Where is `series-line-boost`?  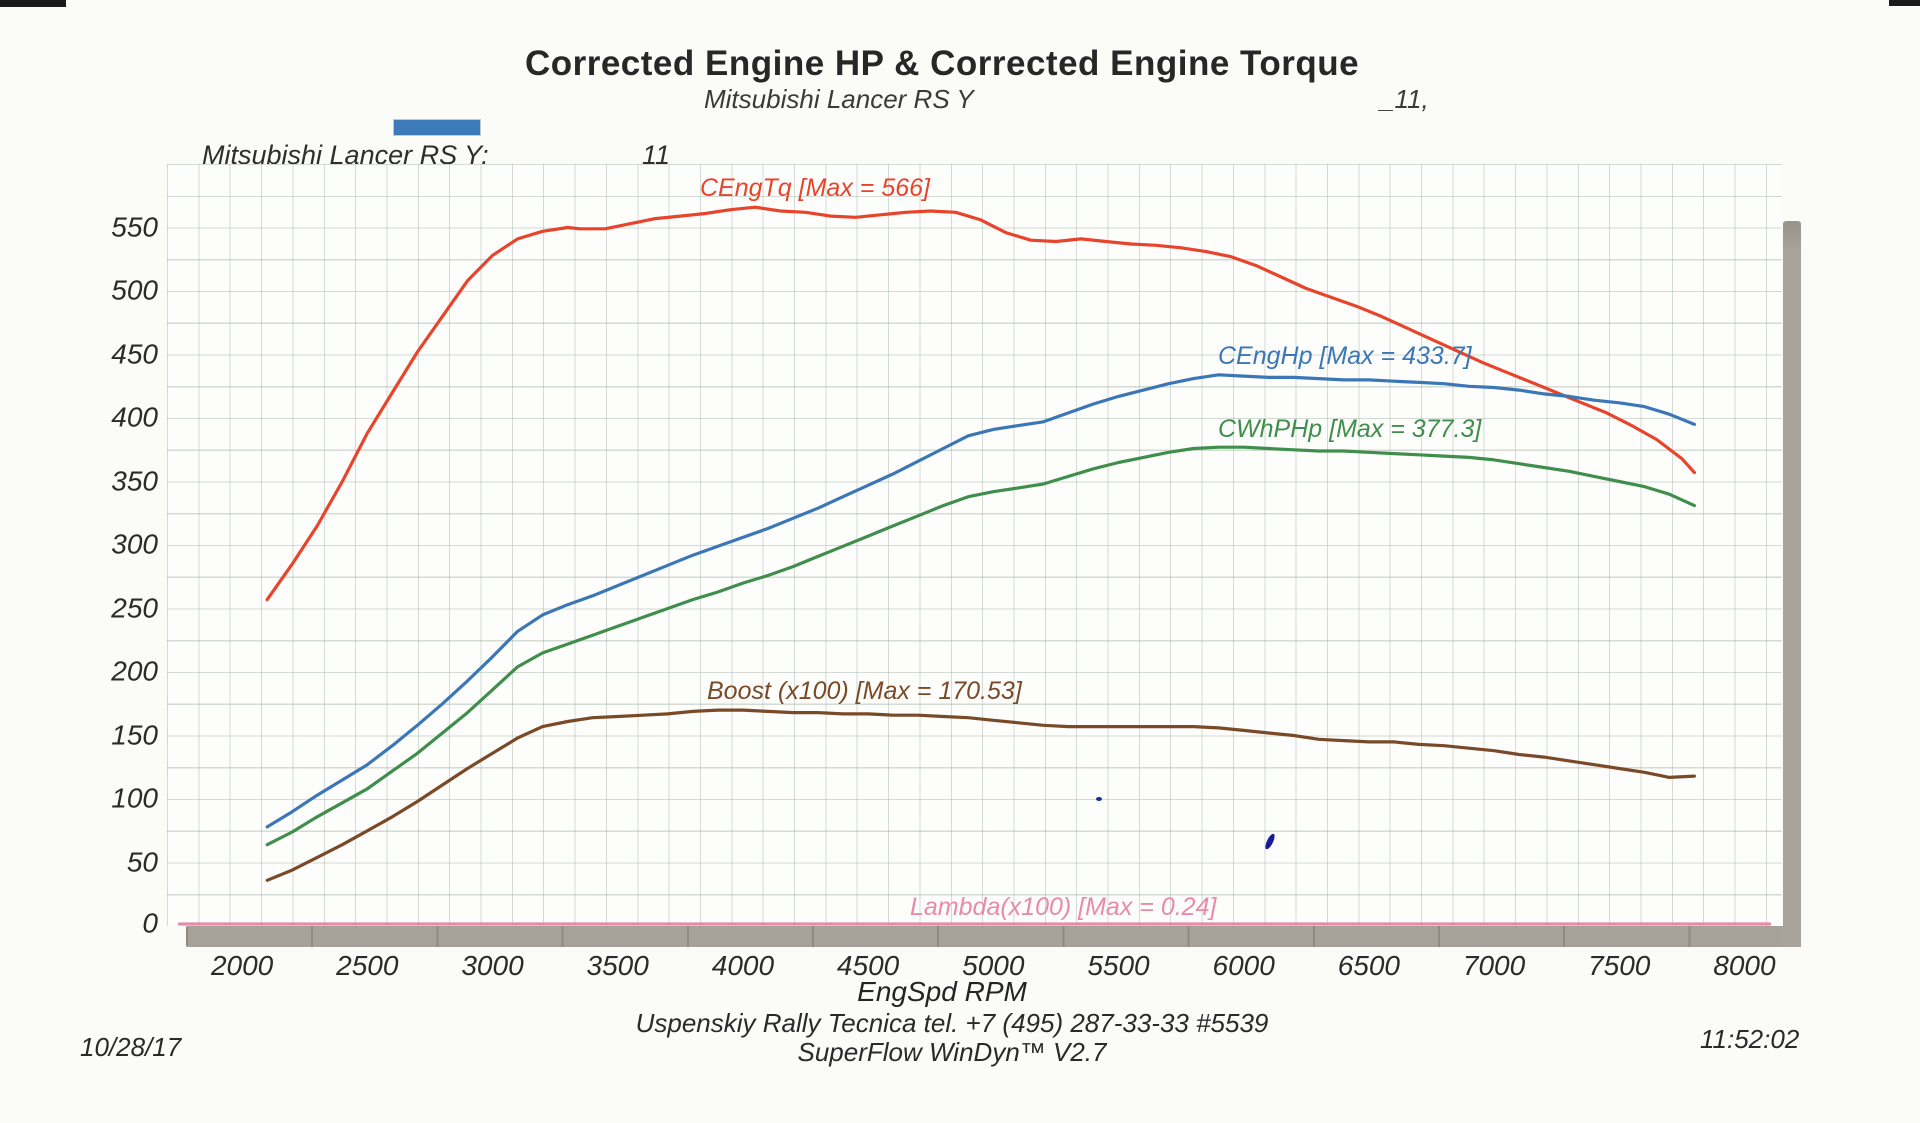
series-line-boost is located at coordinates (981, 795).